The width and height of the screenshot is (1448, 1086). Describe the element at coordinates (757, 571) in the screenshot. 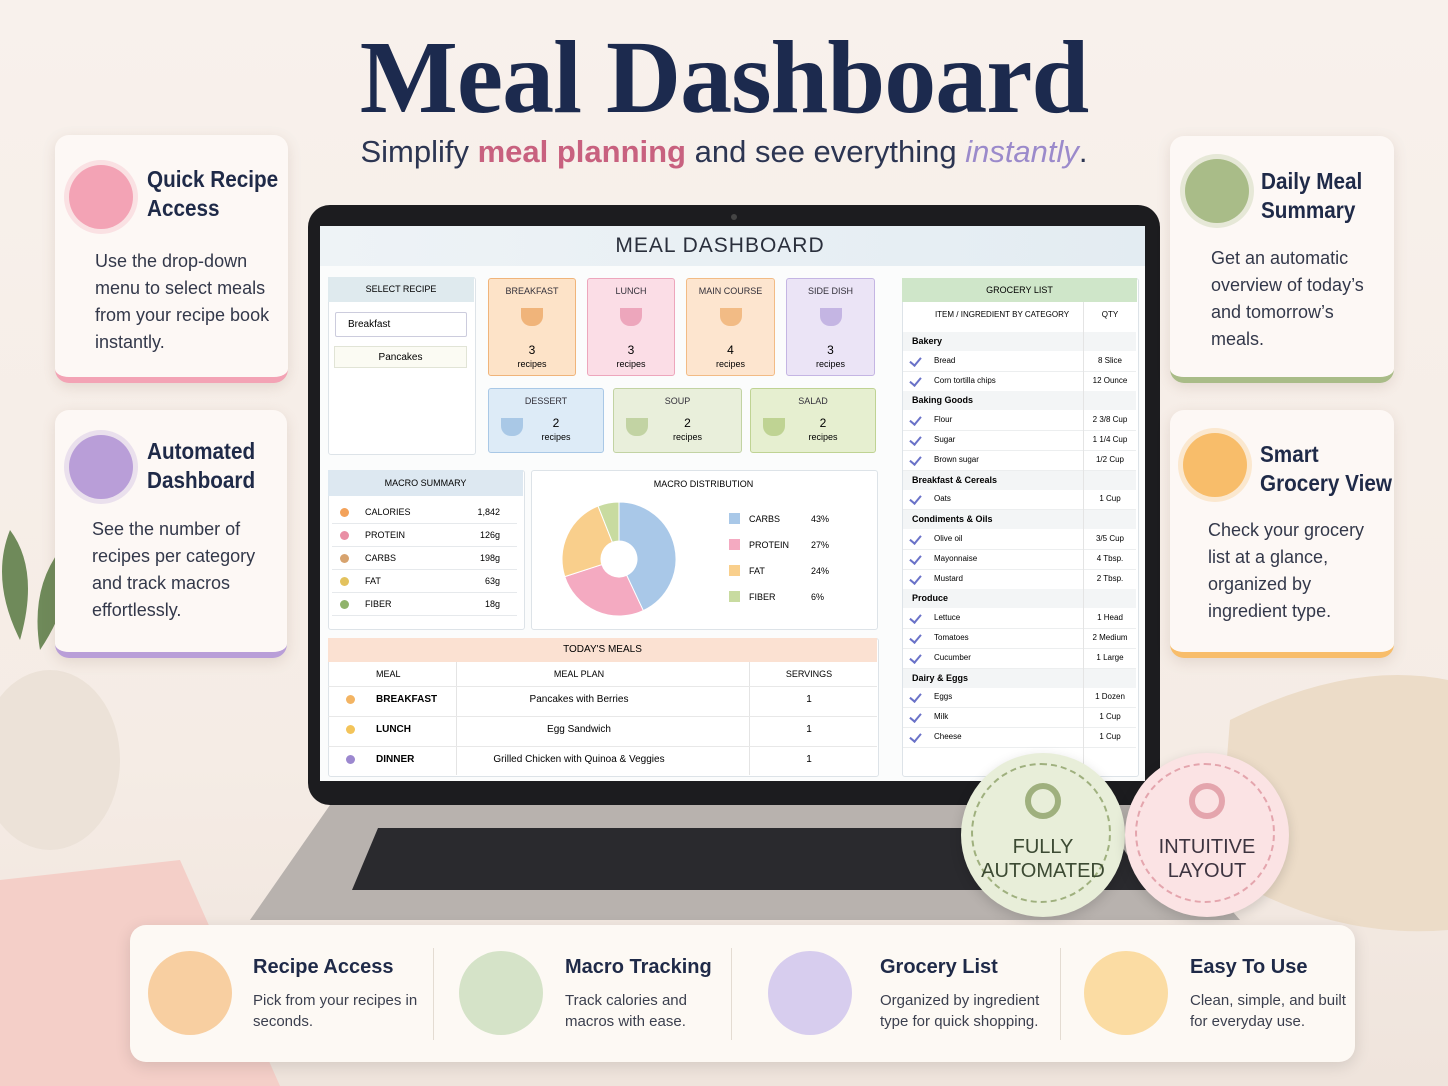

I see `legend-label: FAT` at that location.